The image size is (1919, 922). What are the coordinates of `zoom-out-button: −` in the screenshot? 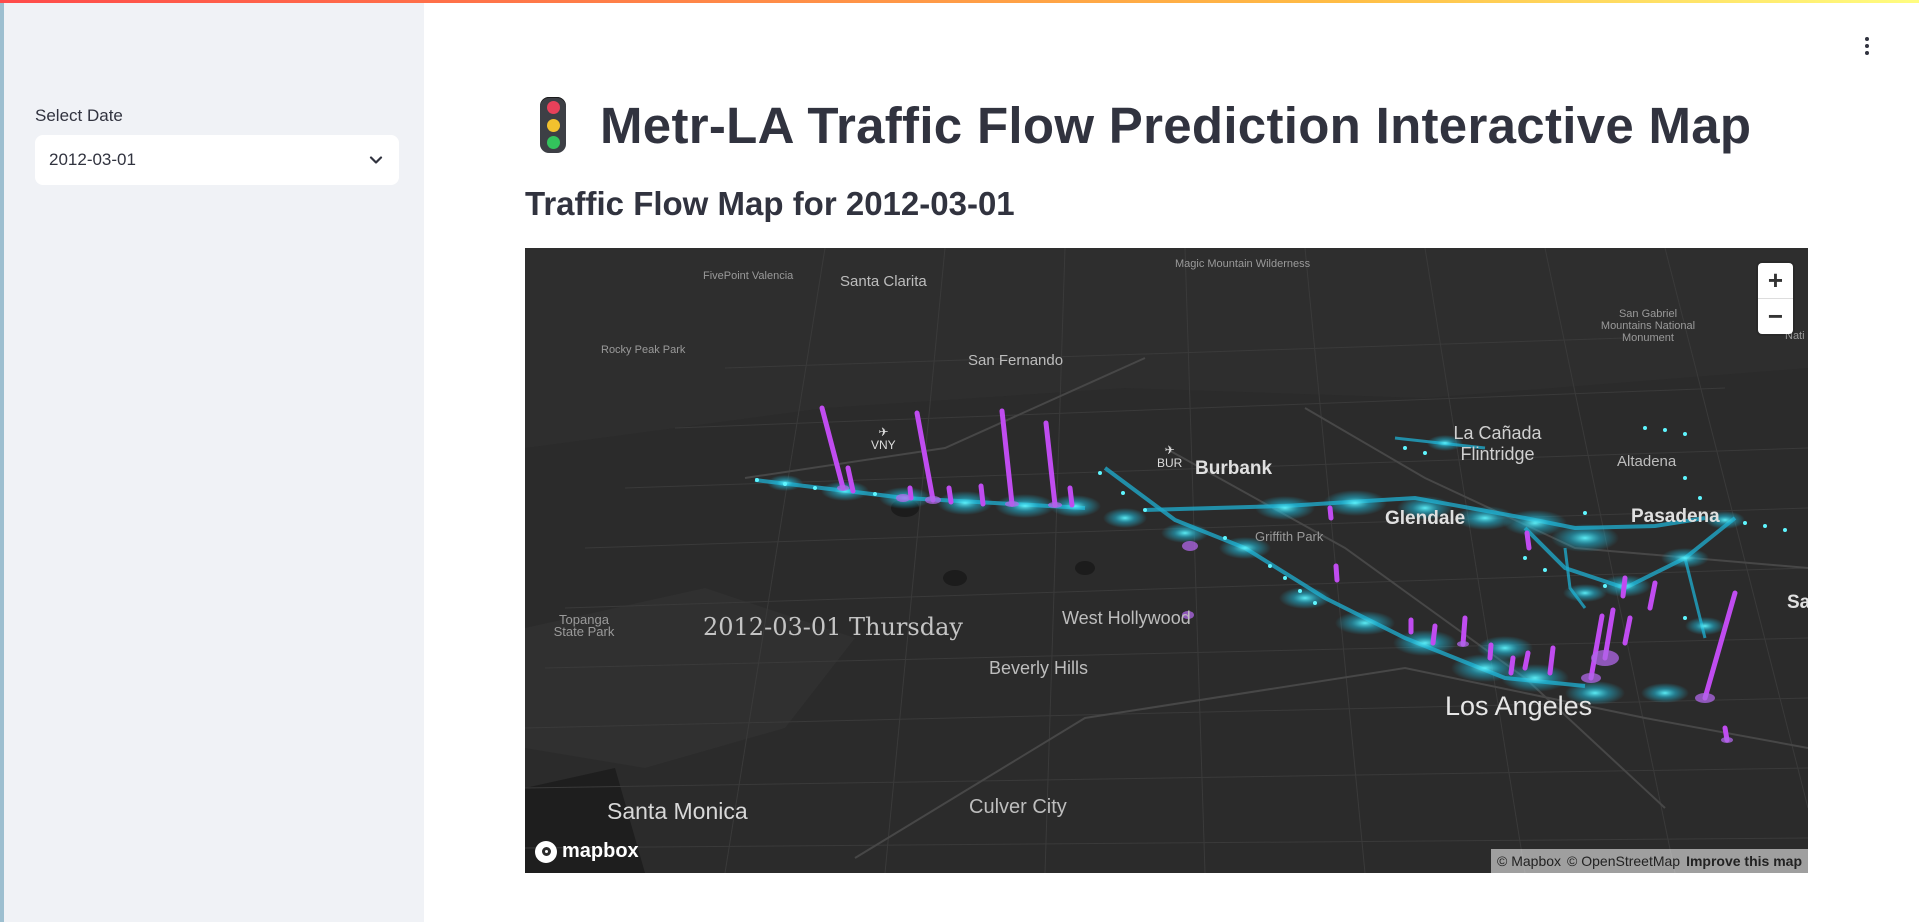 It's located at (1775, 316).